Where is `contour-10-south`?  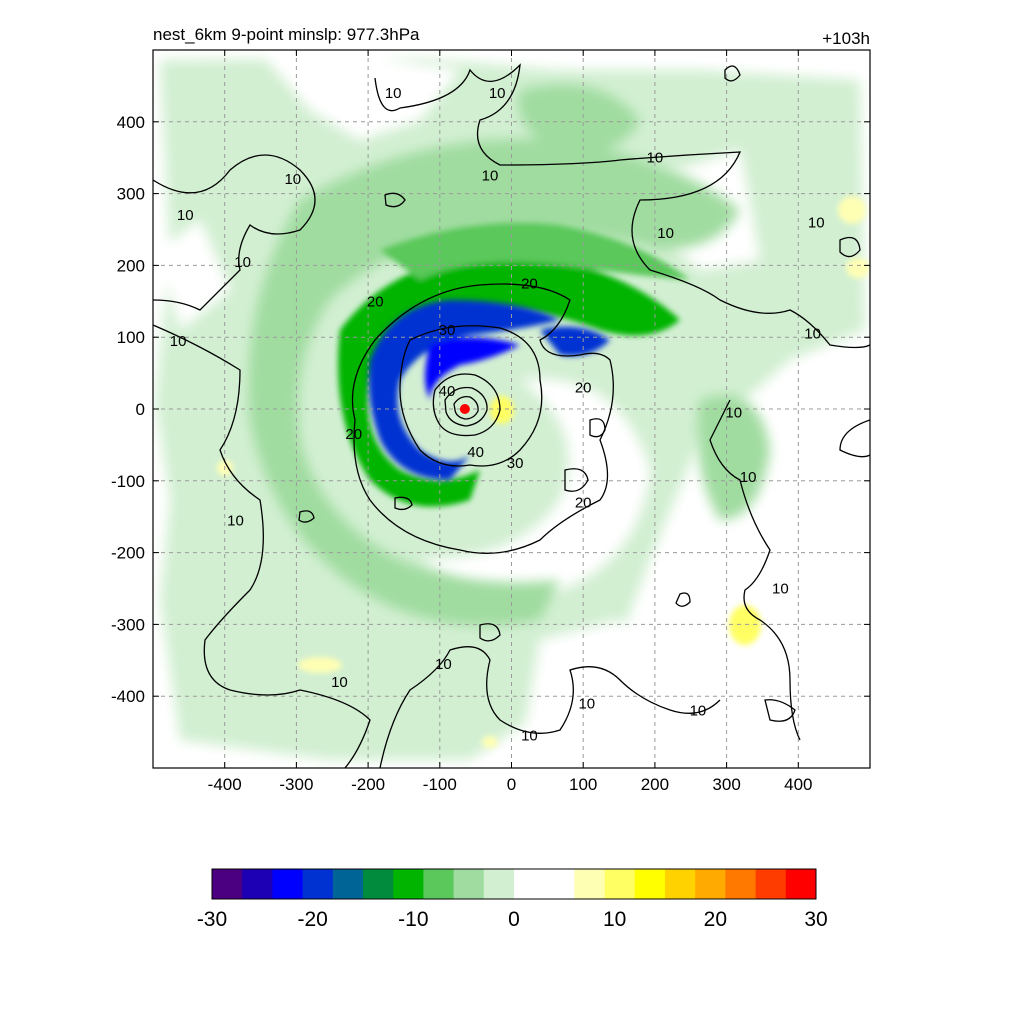
contour-10-south is located at coordinates (550, 707).